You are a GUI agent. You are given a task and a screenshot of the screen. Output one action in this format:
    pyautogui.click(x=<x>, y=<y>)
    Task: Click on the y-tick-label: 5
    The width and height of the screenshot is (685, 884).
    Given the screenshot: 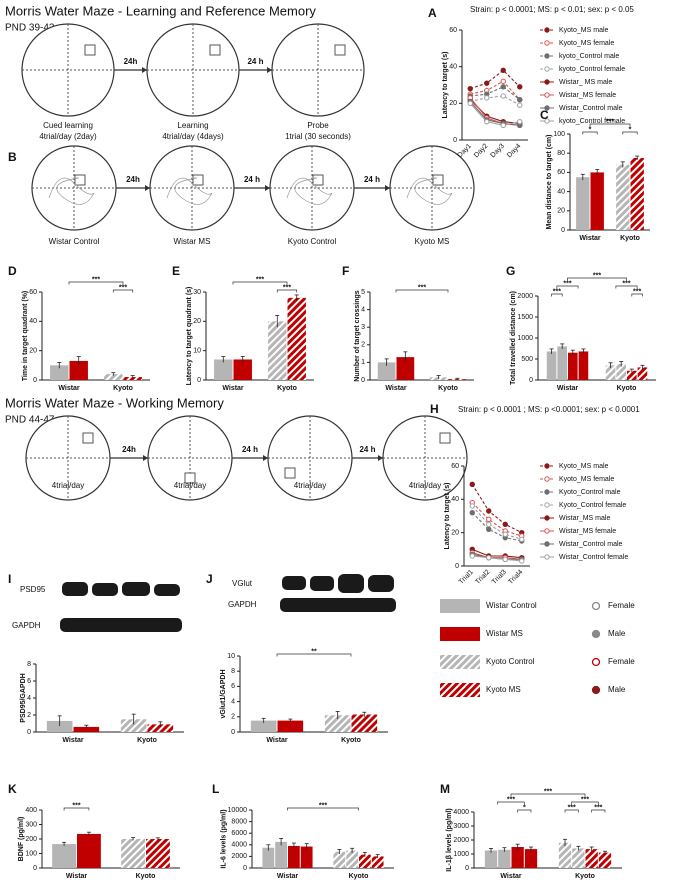 What is the action you would take?
    pyautogui.click(x=363, y=292)
    